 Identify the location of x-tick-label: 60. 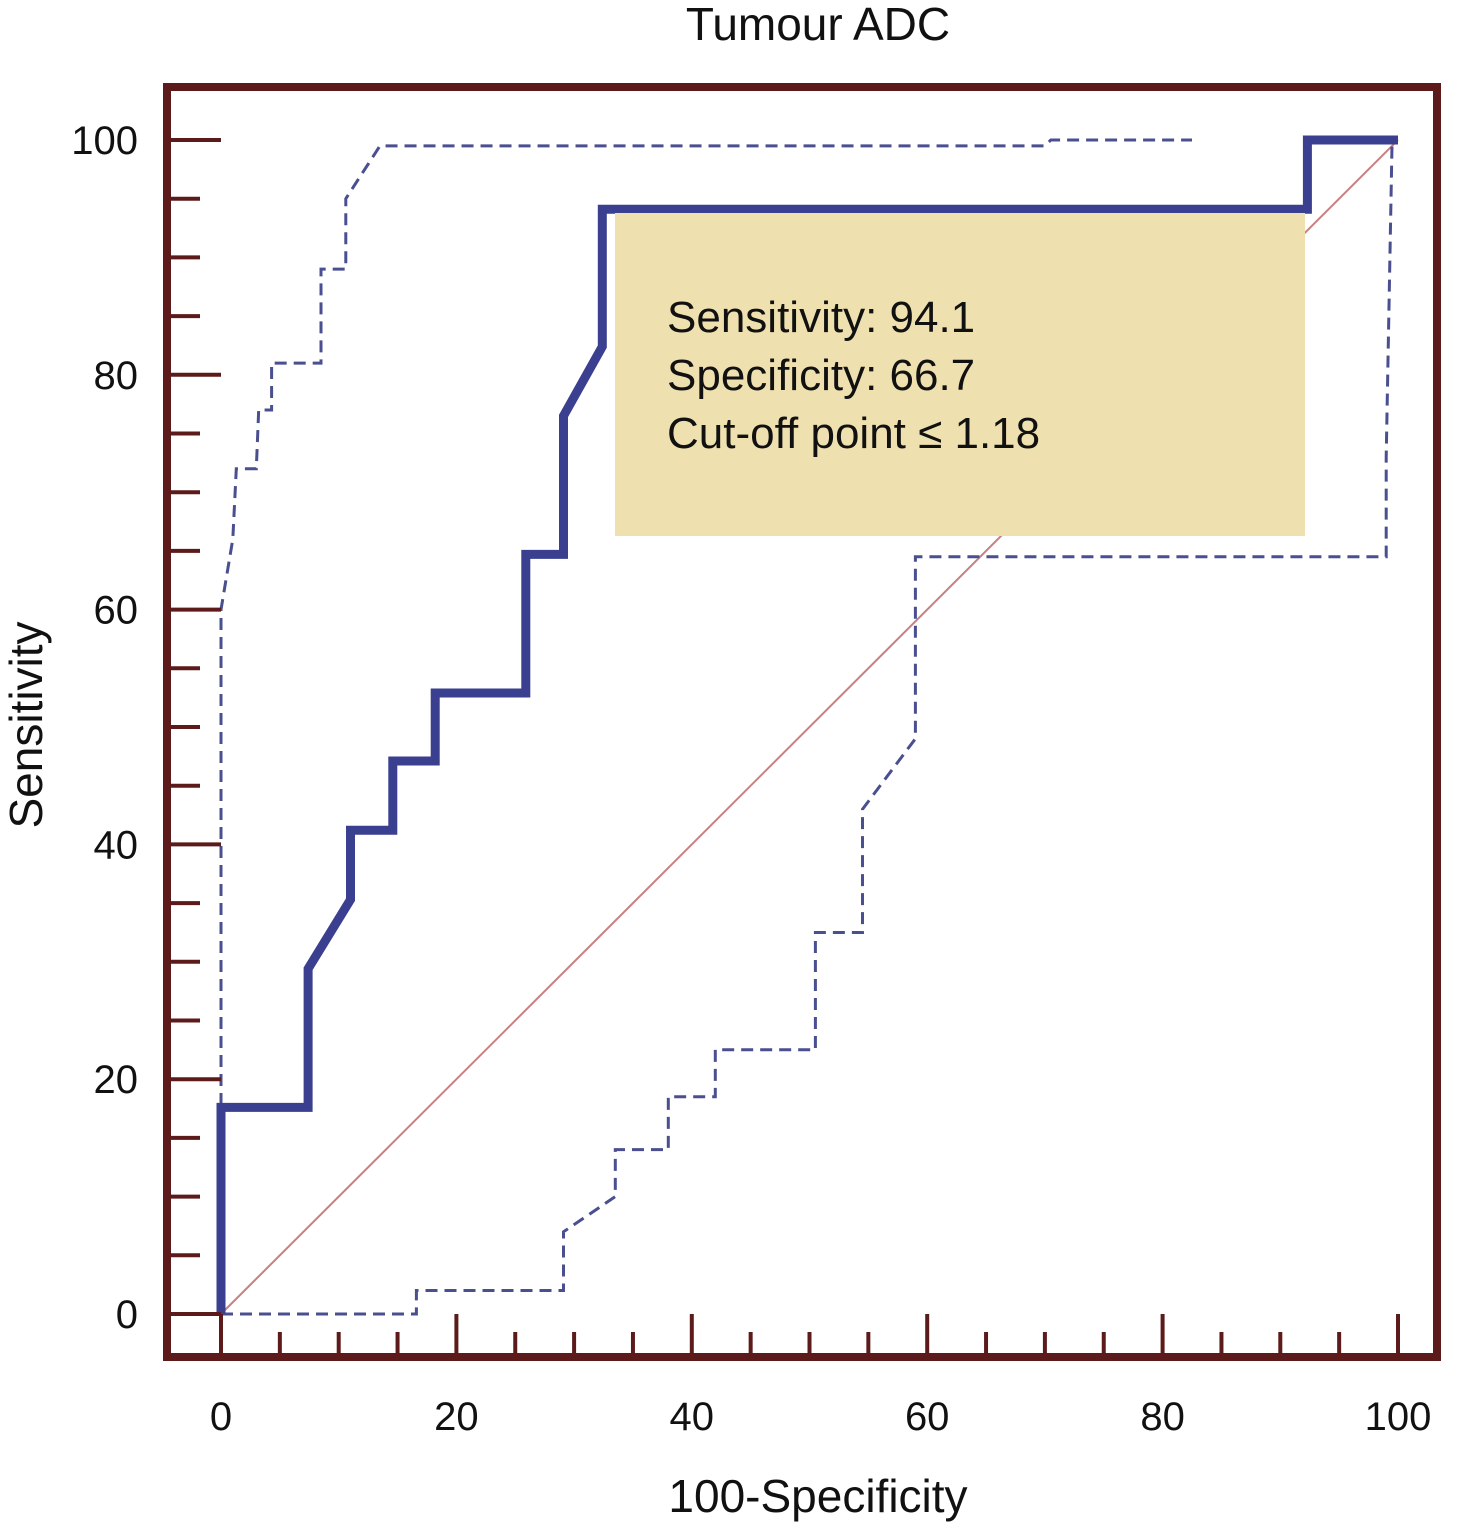
(927, 1417).